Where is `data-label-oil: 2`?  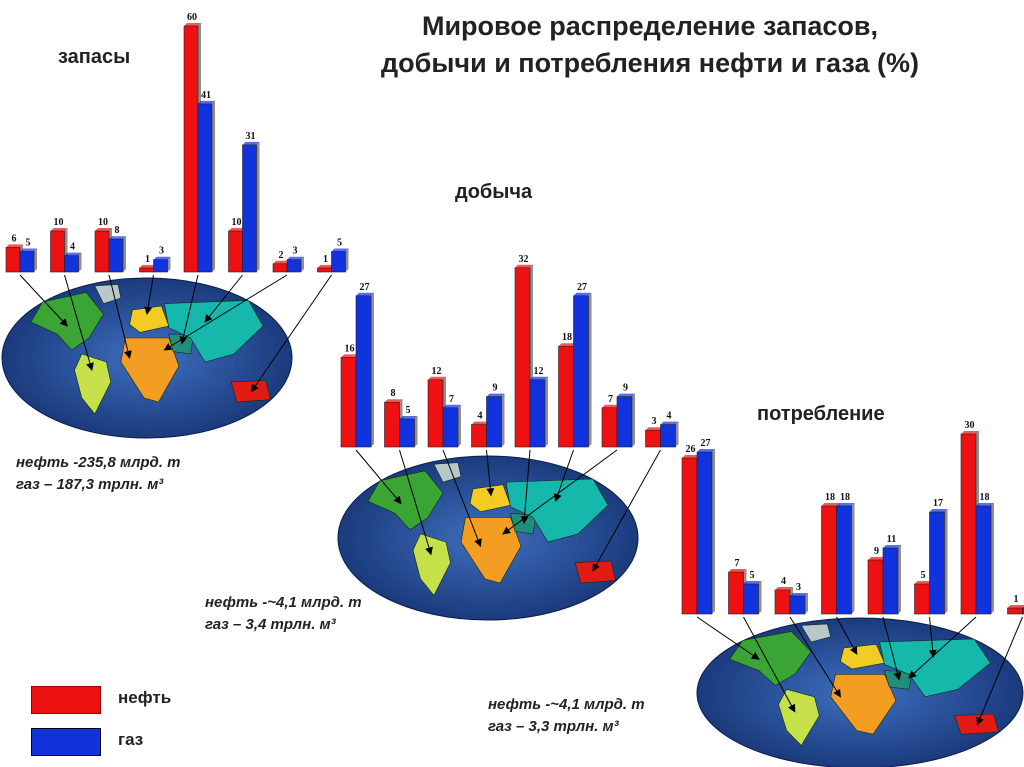
data-label-oil: 2 is located at coordinates (281, 255).